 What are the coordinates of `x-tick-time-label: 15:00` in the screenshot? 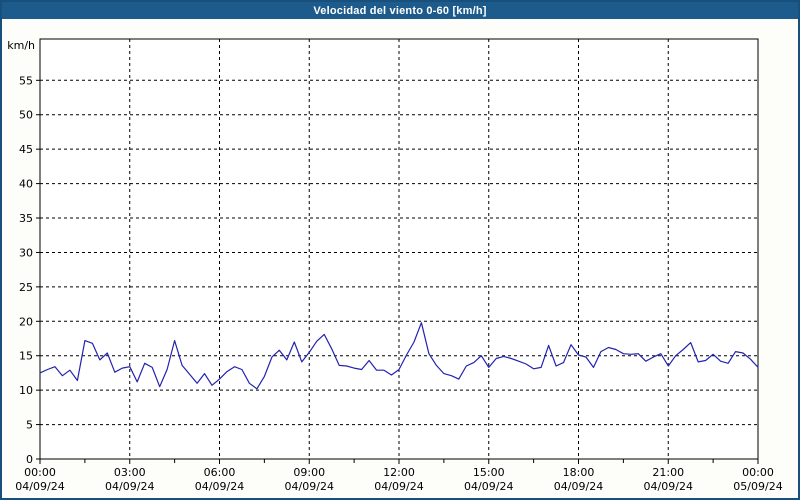 It's located at (489, 472).